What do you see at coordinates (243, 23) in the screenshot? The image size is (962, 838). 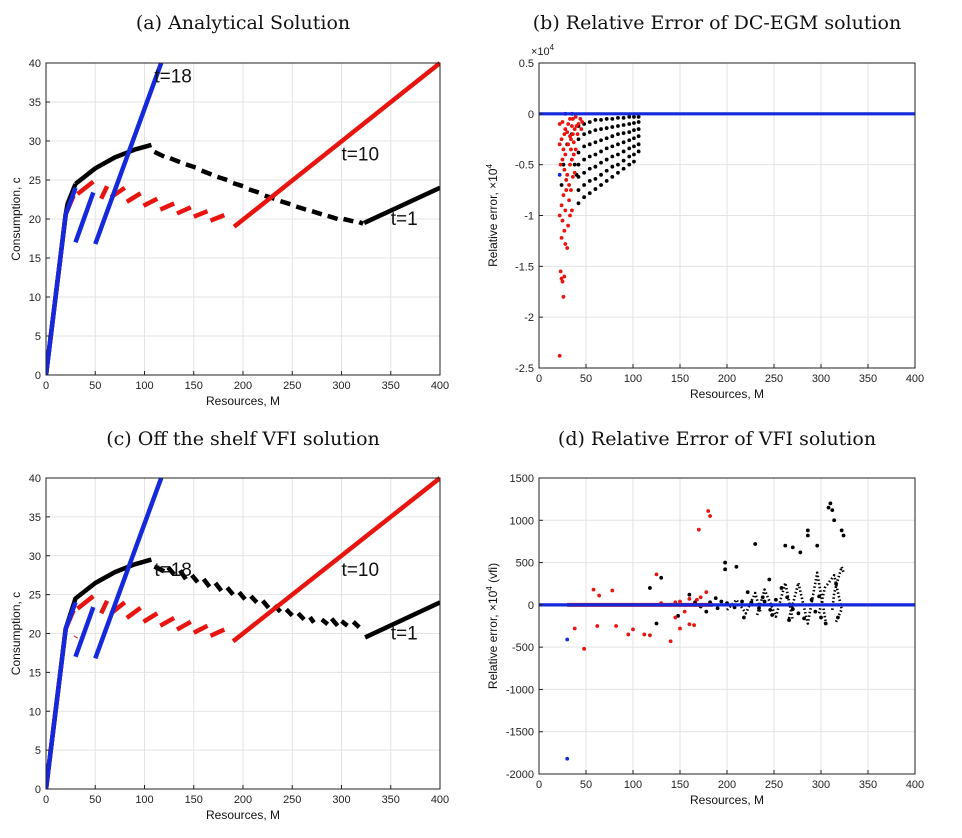 I see `panel-a-title: (a) Analytical Solution` at bounding box center [243, 23].